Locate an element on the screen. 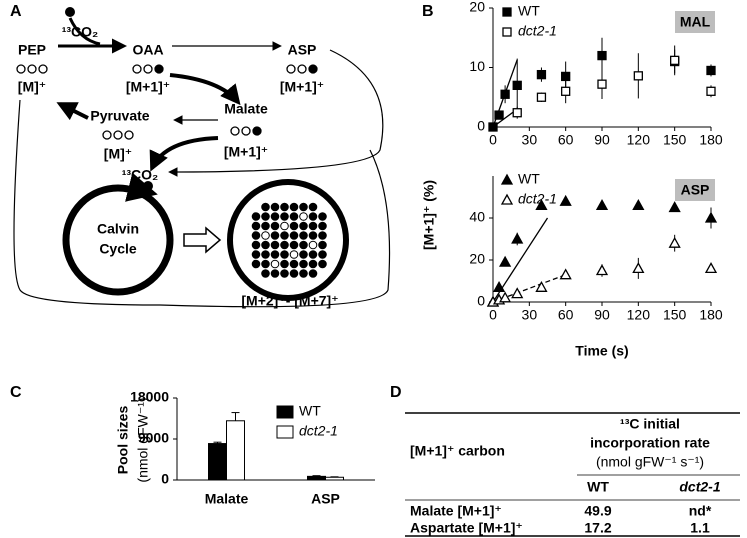 This screenshot has width=747, height=538. x-tick-label: 180 is located at coordinates (711, 315).